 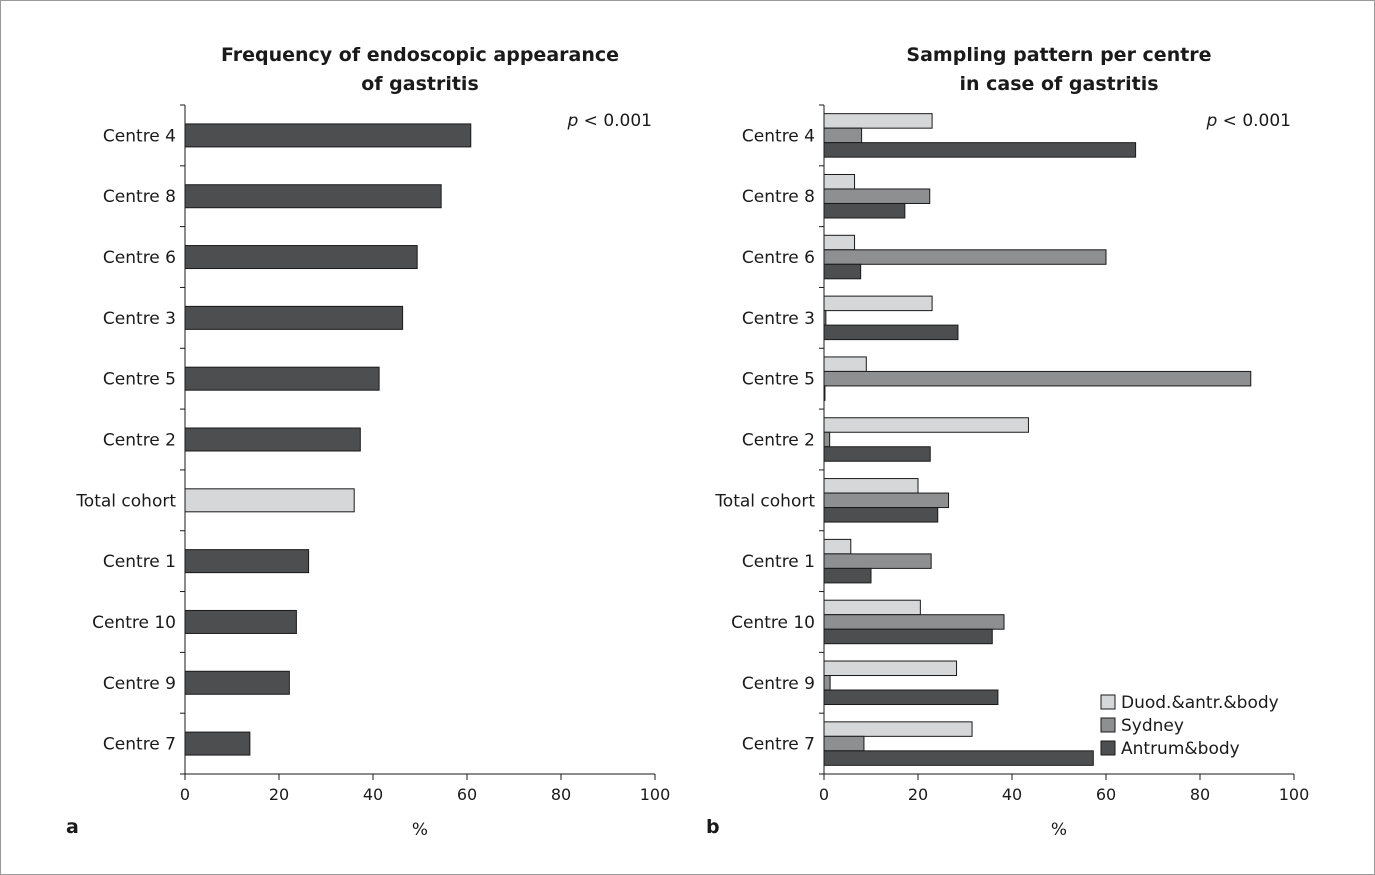 I want to click on panel-b-bar-centre-9-antrum-body, so click(x=911, y=697).